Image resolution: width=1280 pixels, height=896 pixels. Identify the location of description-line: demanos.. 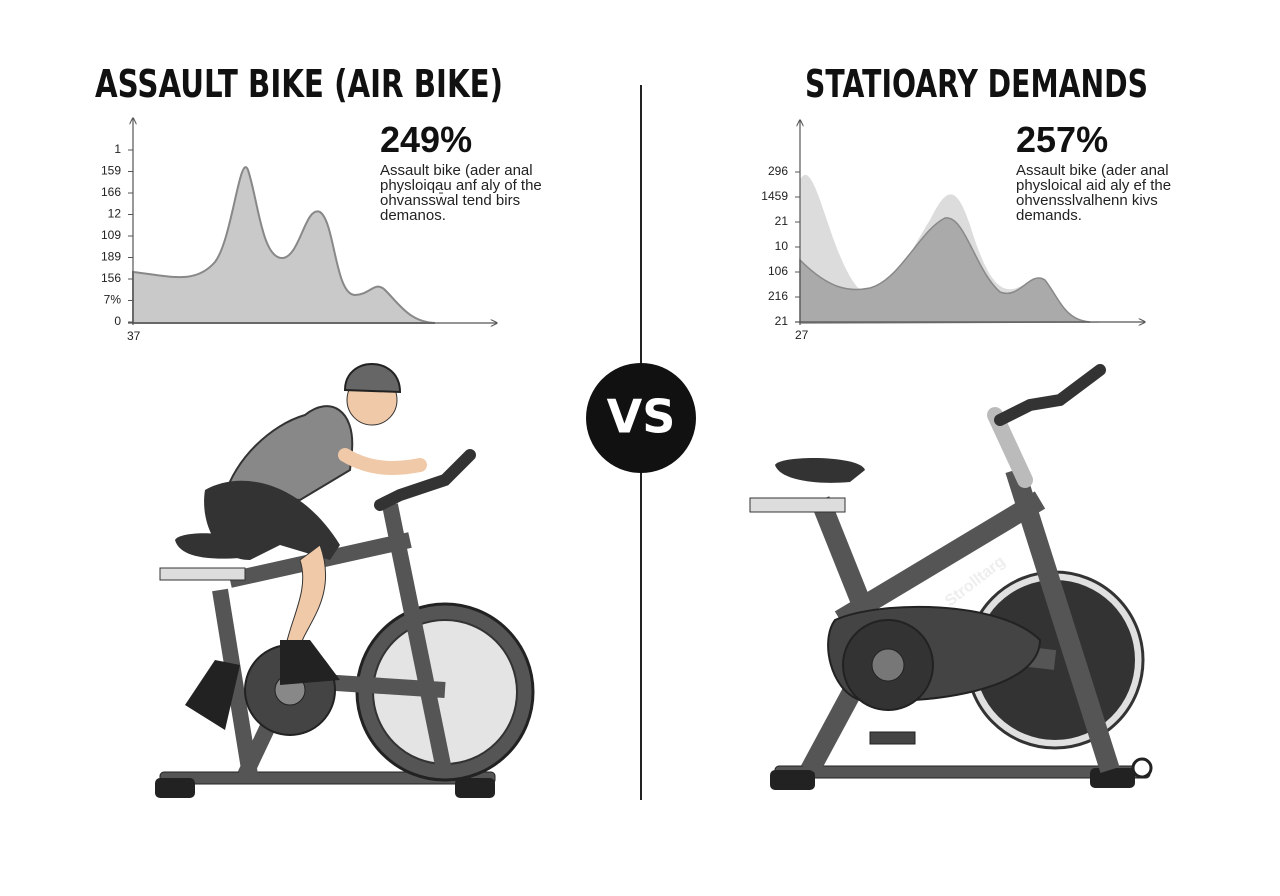
(413, 215).